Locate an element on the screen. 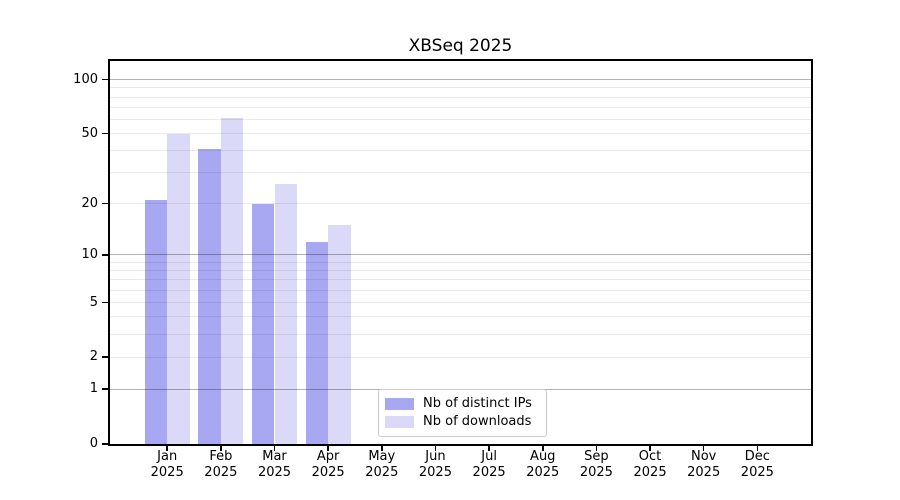 The image size is (900, 500). legend-item-downloads: Nb of downloads is located at coordinates (461, 422).